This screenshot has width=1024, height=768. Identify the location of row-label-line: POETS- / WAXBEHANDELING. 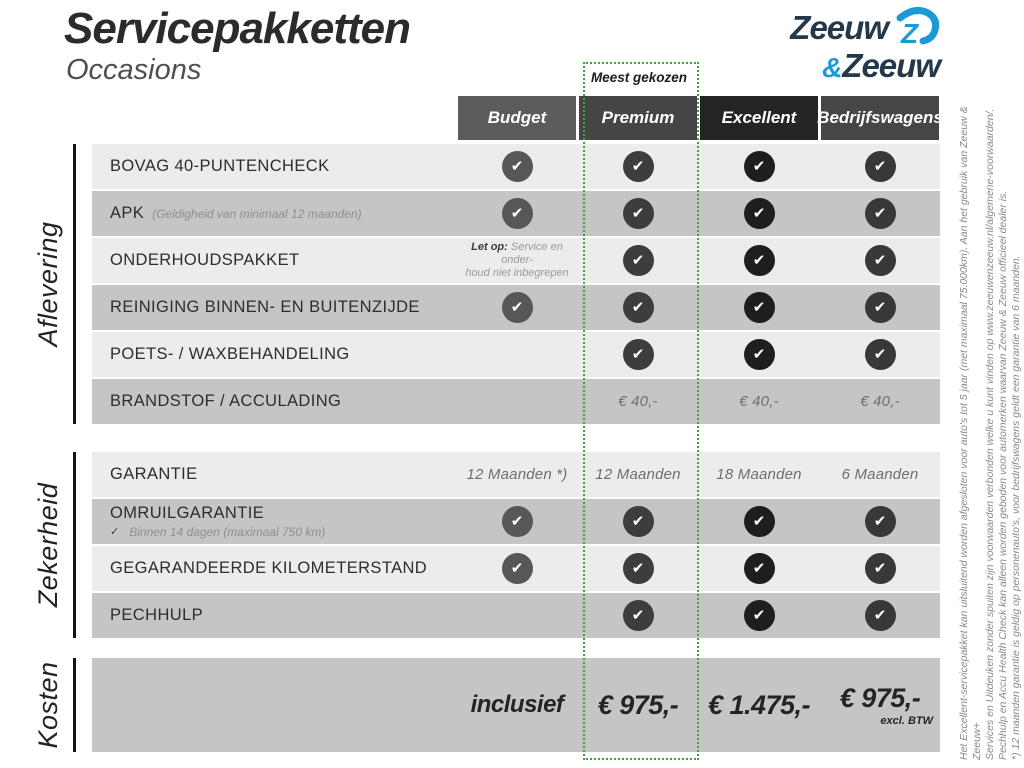
(230, 354).